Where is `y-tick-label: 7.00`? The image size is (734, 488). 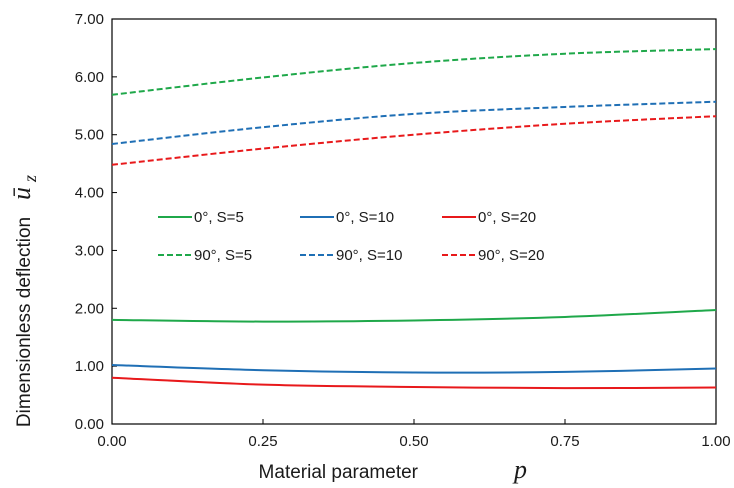
y-tick-label: 7.00 is located at coordinates (89, 19).